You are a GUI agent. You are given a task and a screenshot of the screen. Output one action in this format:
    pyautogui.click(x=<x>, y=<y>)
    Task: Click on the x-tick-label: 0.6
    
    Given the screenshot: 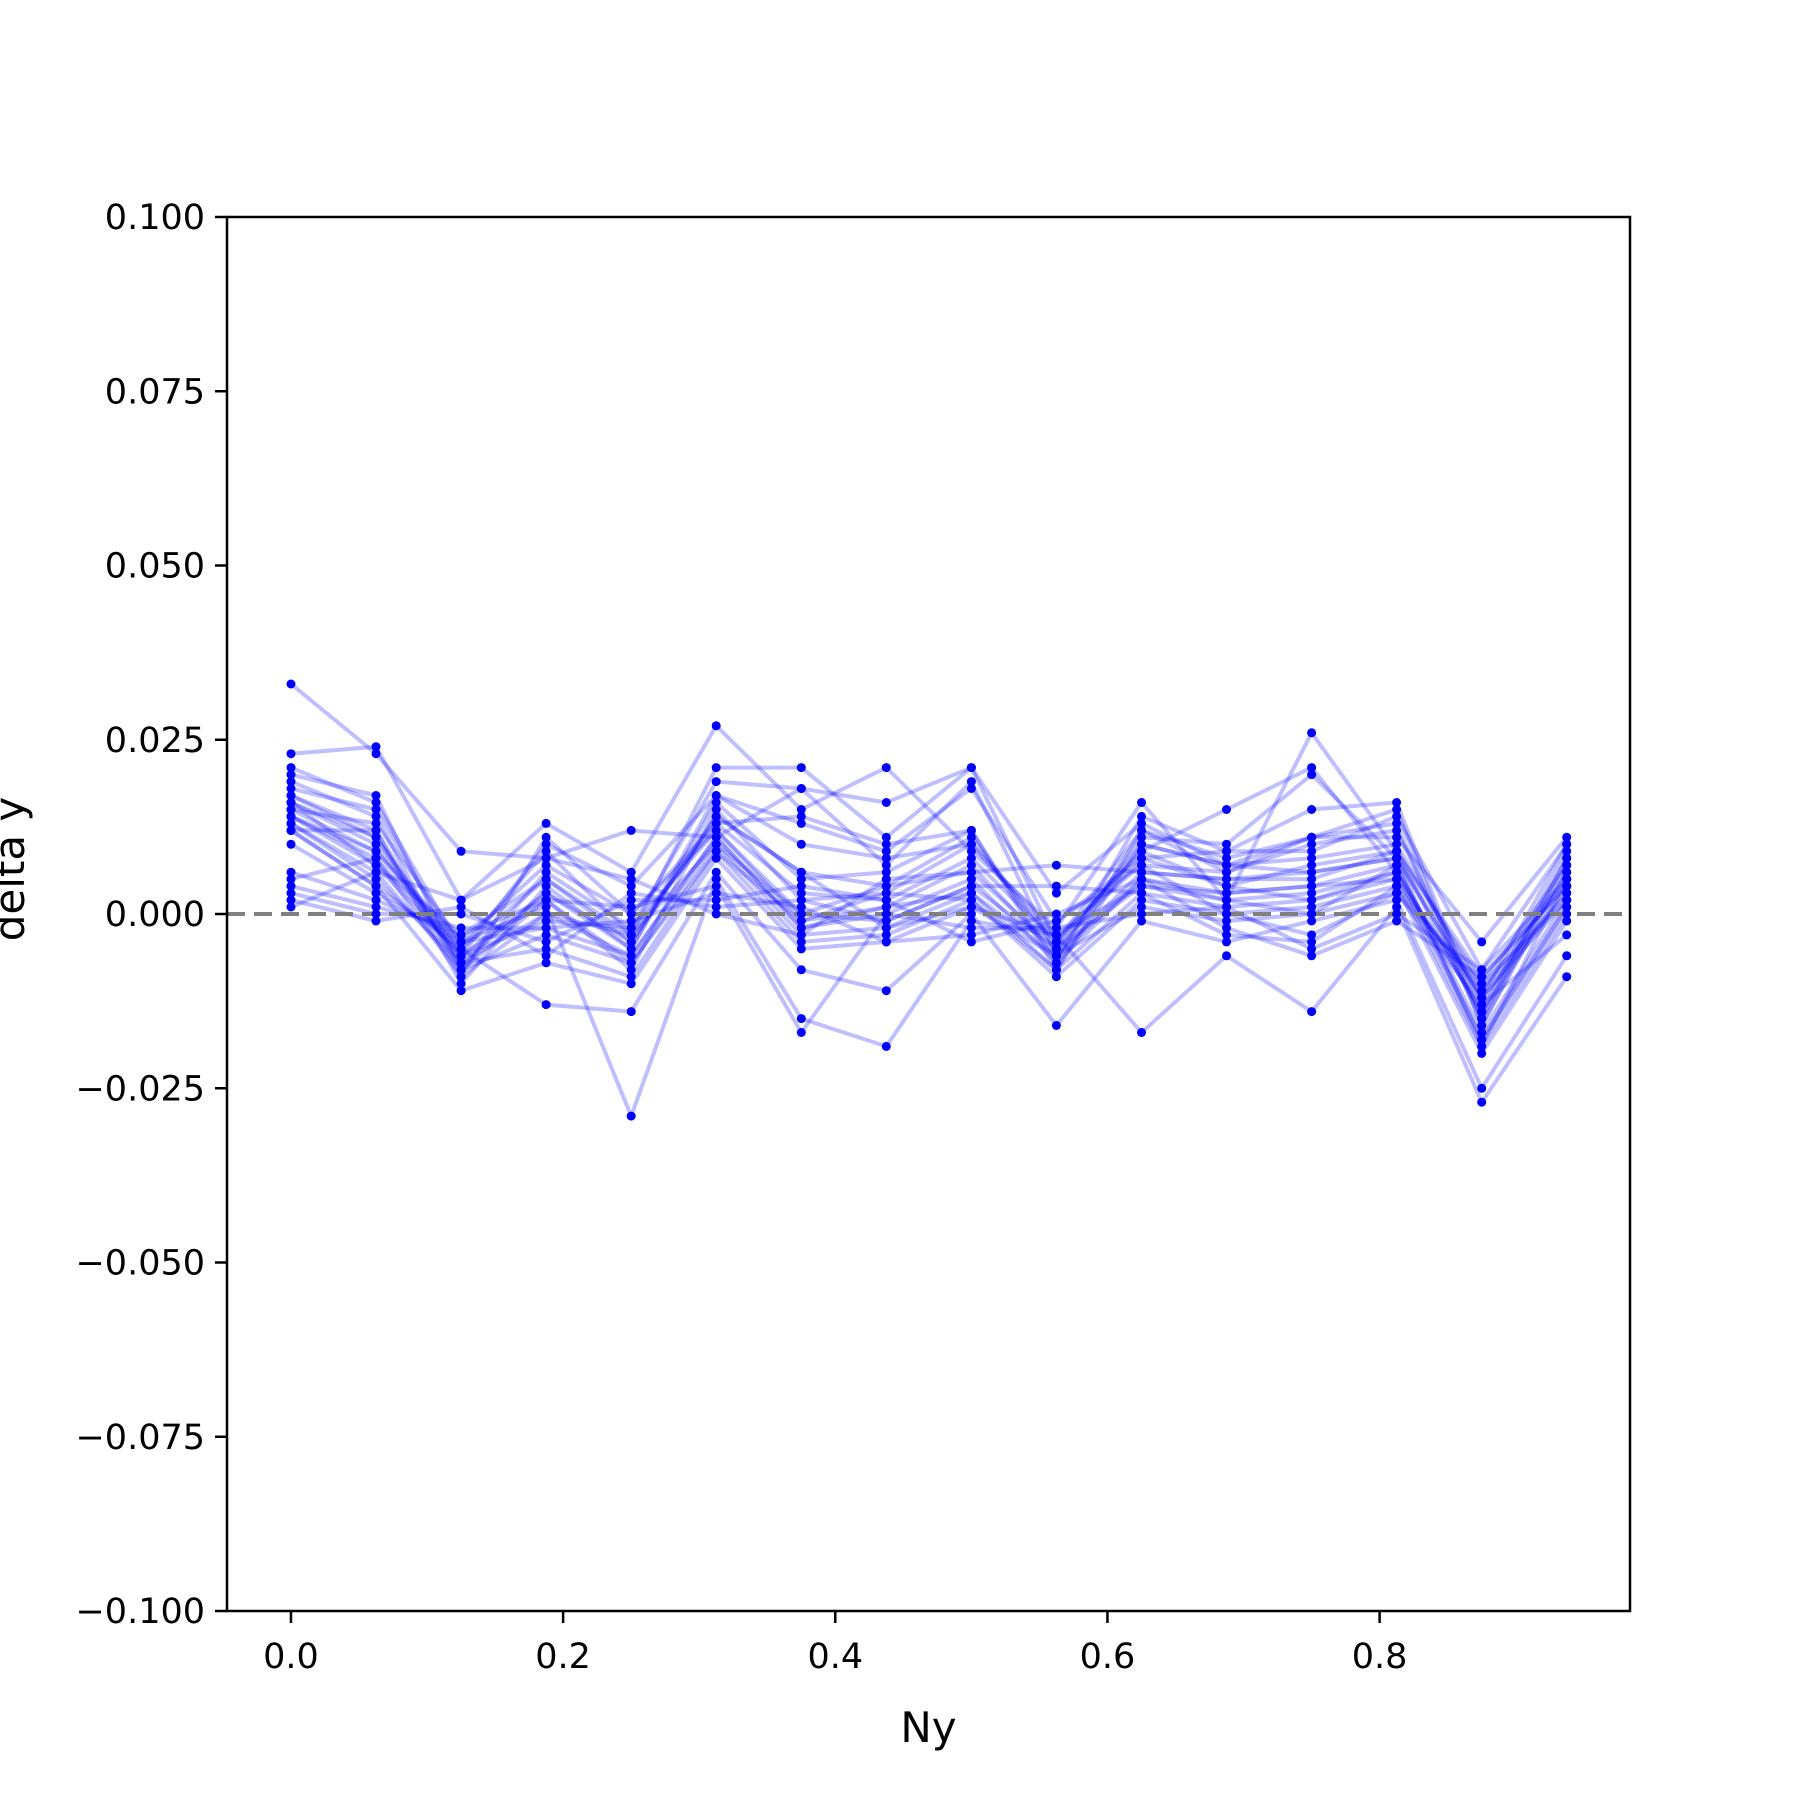 What is the action you would take?
    pyautogui.click(x=1108, y=1657)
    